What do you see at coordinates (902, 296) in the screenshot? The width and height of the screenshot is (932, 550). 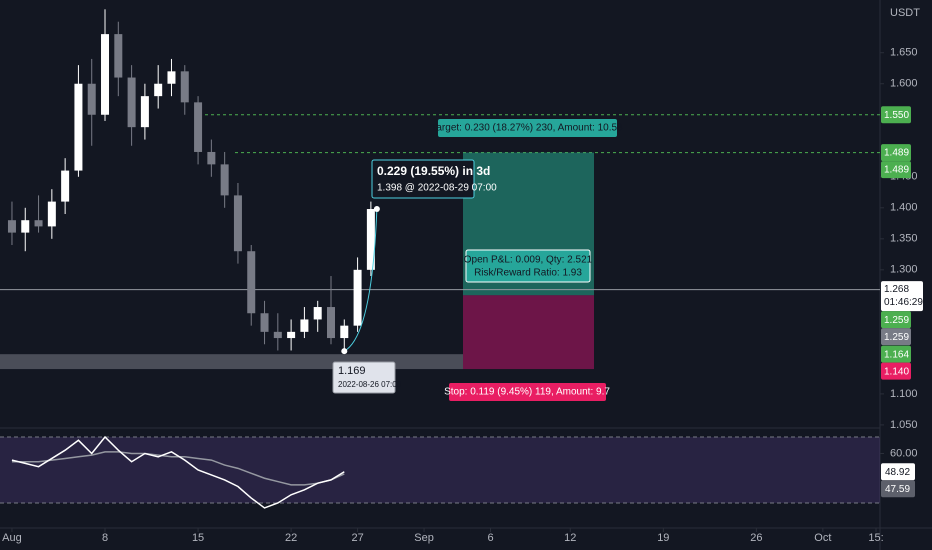 I see `current-price-badge` at bounding box center [902, 296].